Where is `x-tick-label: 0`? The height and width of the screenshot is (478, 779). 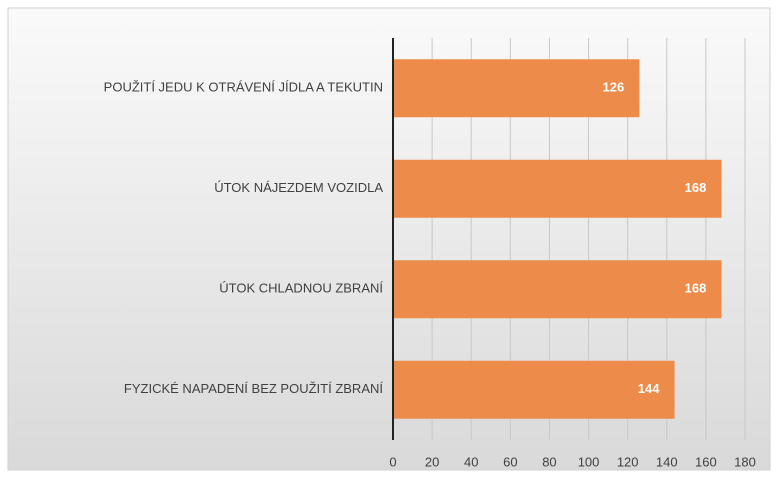 x-tick-label: 0 is located at coordinates (392, 461).